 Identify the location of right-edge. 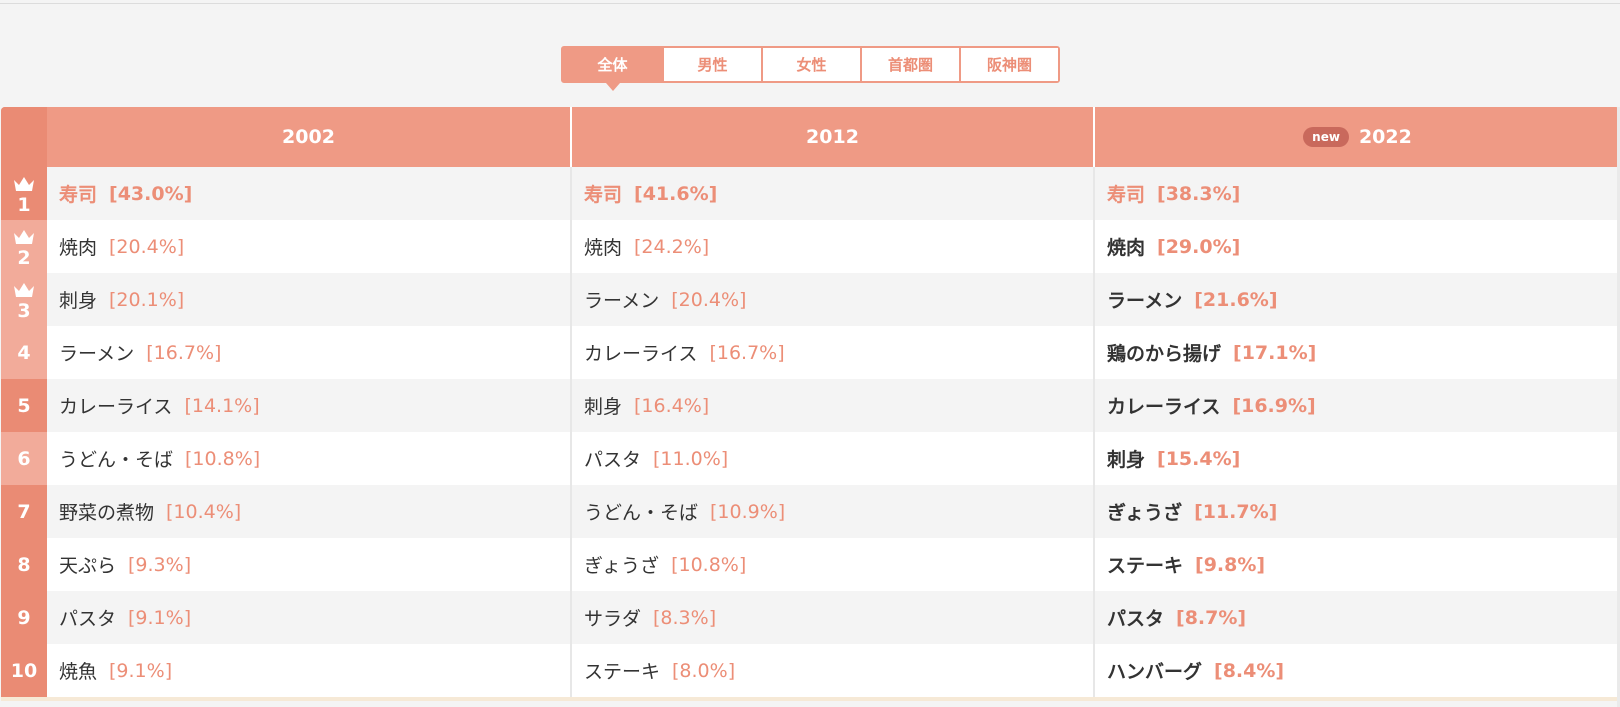
(1618, 407).